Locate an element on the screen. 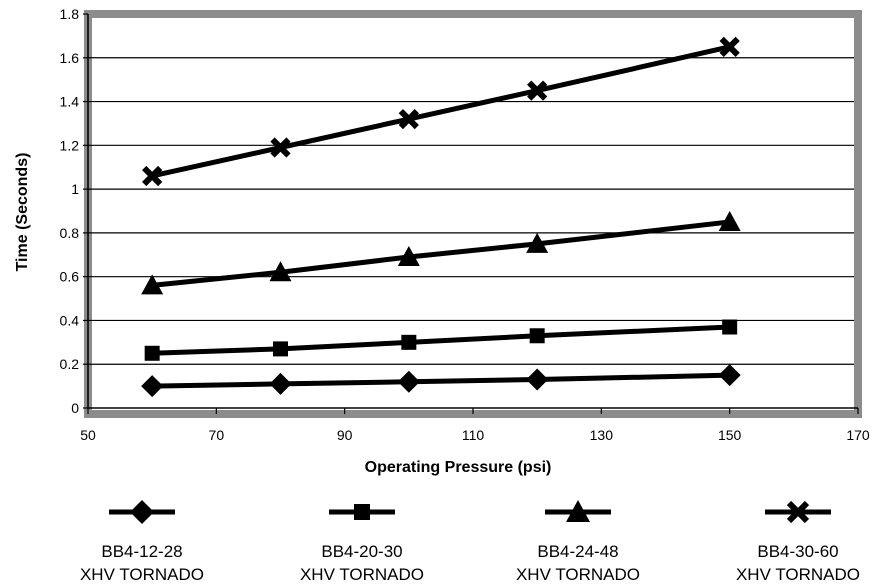 The image size is (873, 586). legend-swatch-x is located at coordinates (798, 512).